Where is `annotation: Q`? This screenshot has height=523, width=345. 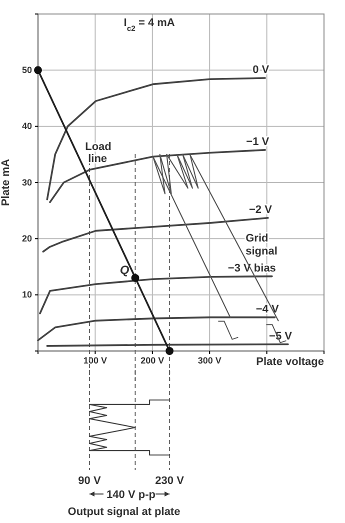
annotation: Q is located at coordinates (125, 269).